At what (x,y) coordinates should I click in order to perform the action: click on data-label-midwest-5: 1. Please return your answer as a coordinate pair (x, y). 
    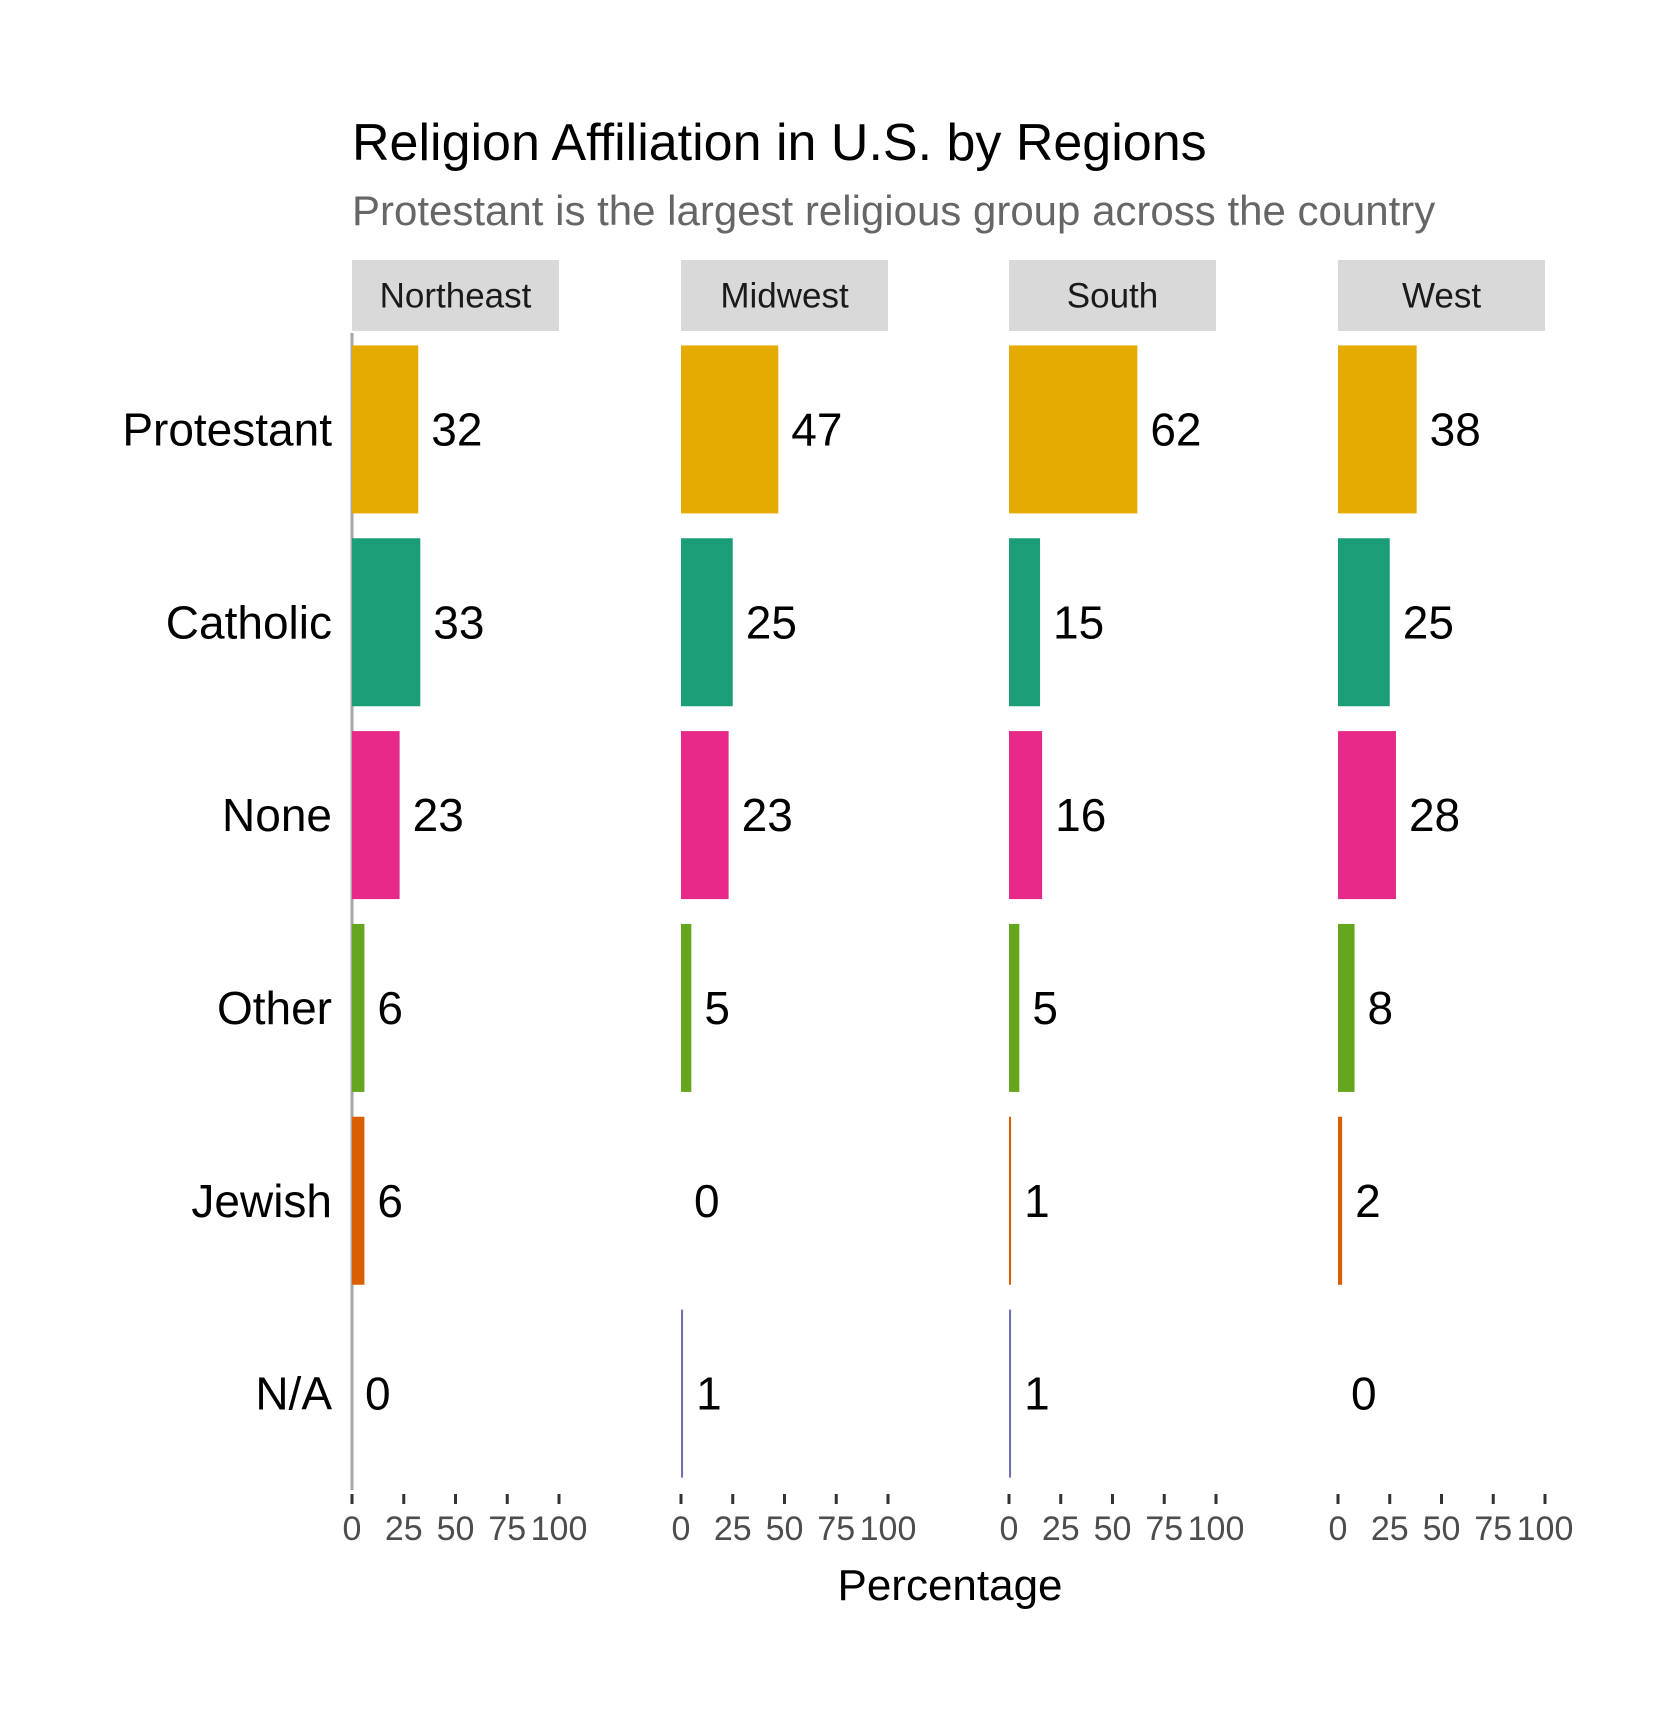
    Looking at the image, I should click on (709, 1394).